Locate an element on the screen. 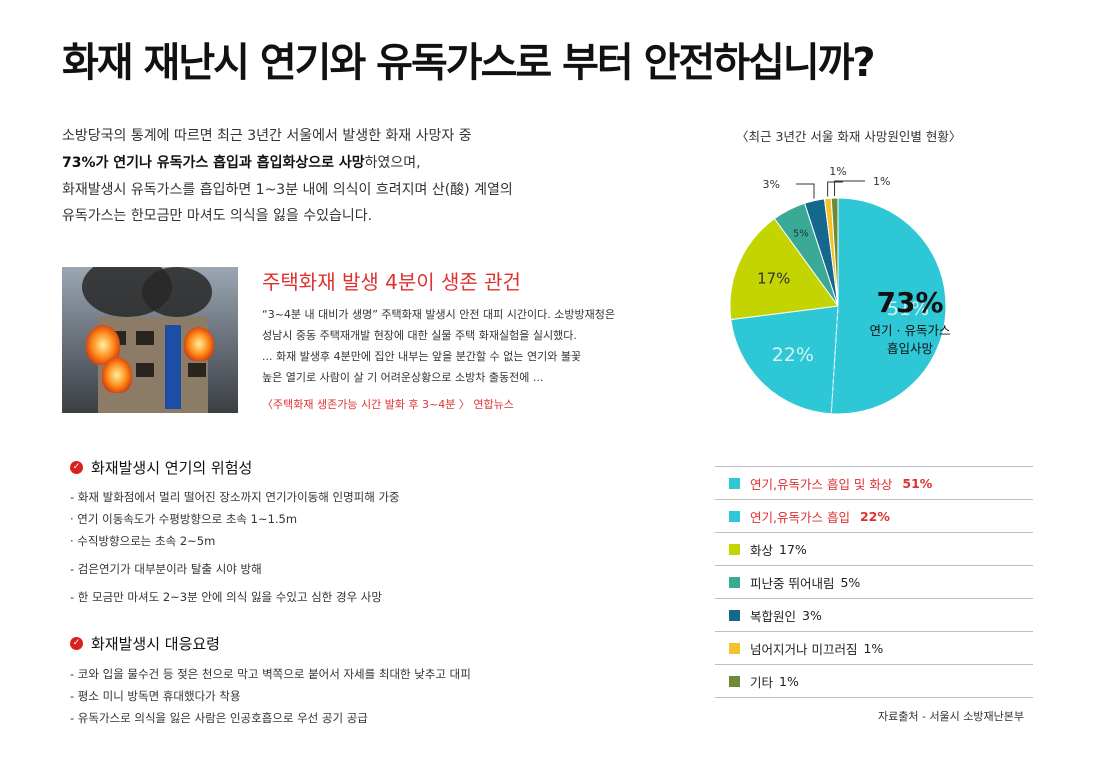 This screenshot has height=762, width=1100. bullet-item: - 화재 발화점에서 멀리 떨어진 장소까지 연기가이동해 인명피해 가중 is located at coordinates (235, 497).